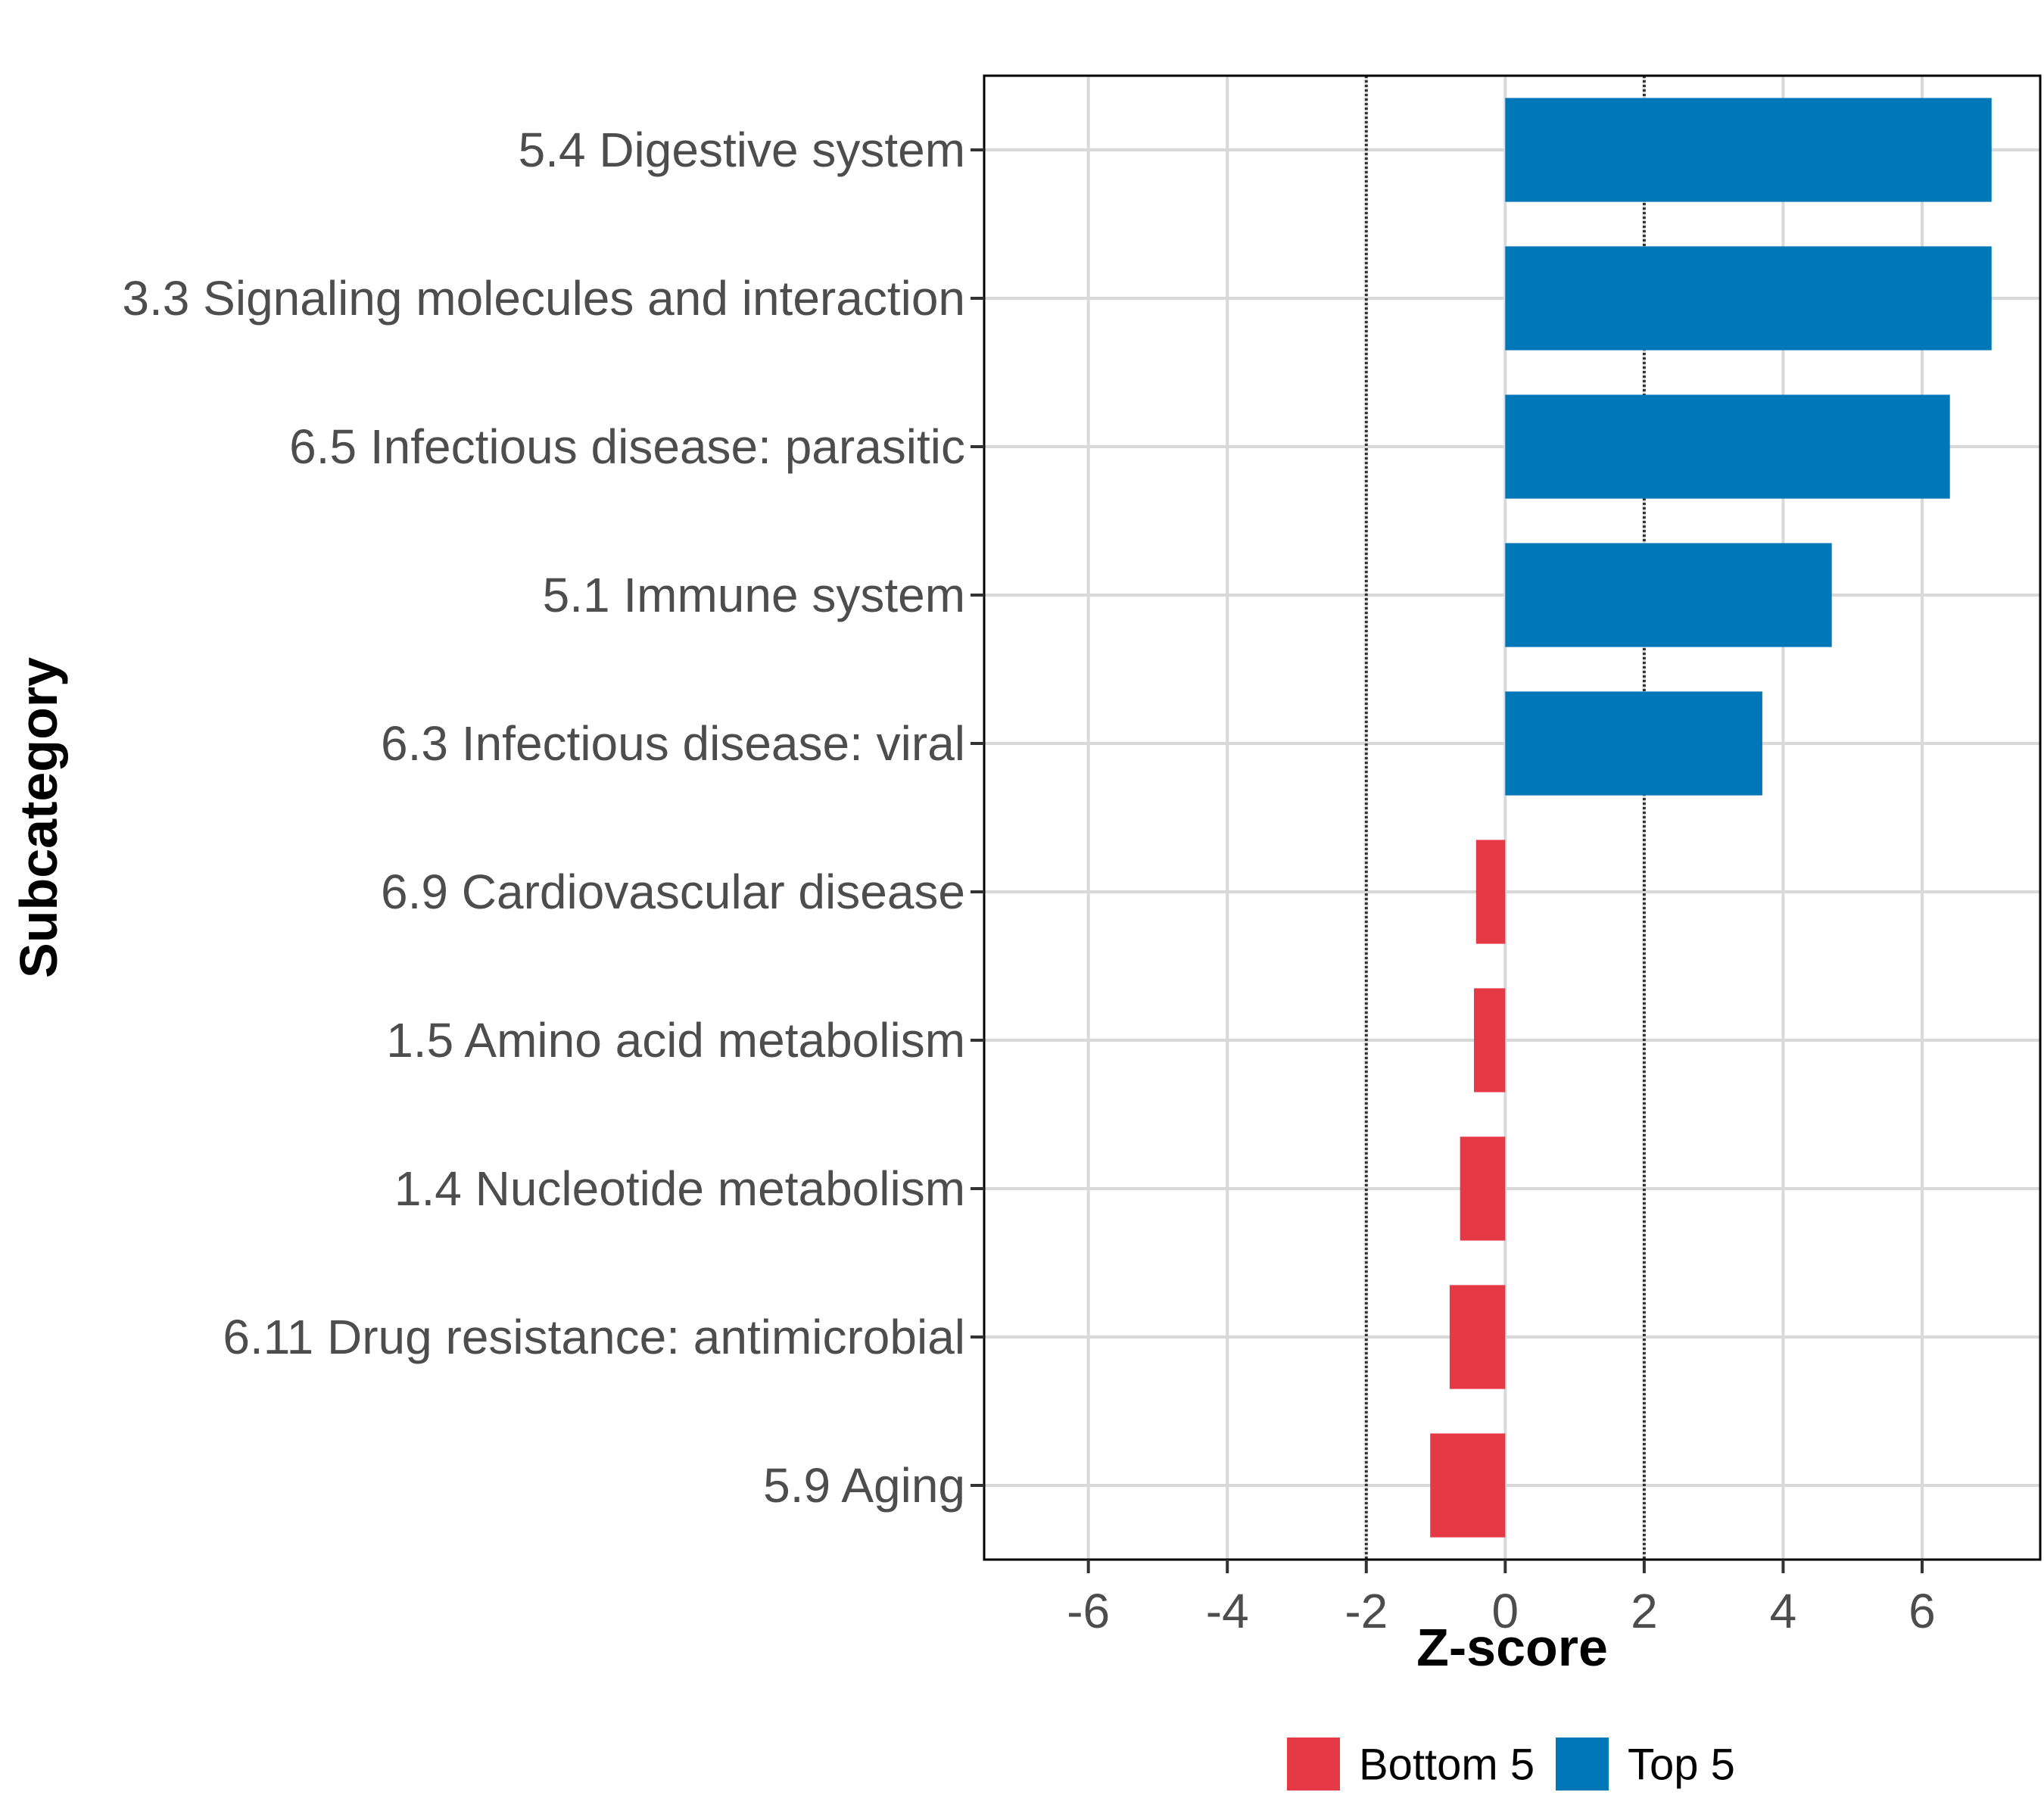 This screenshot has height=1817, width=2044. I want to click on x-axis: -6 -4 -2 0 2 4 6, so click(1501, 1599).